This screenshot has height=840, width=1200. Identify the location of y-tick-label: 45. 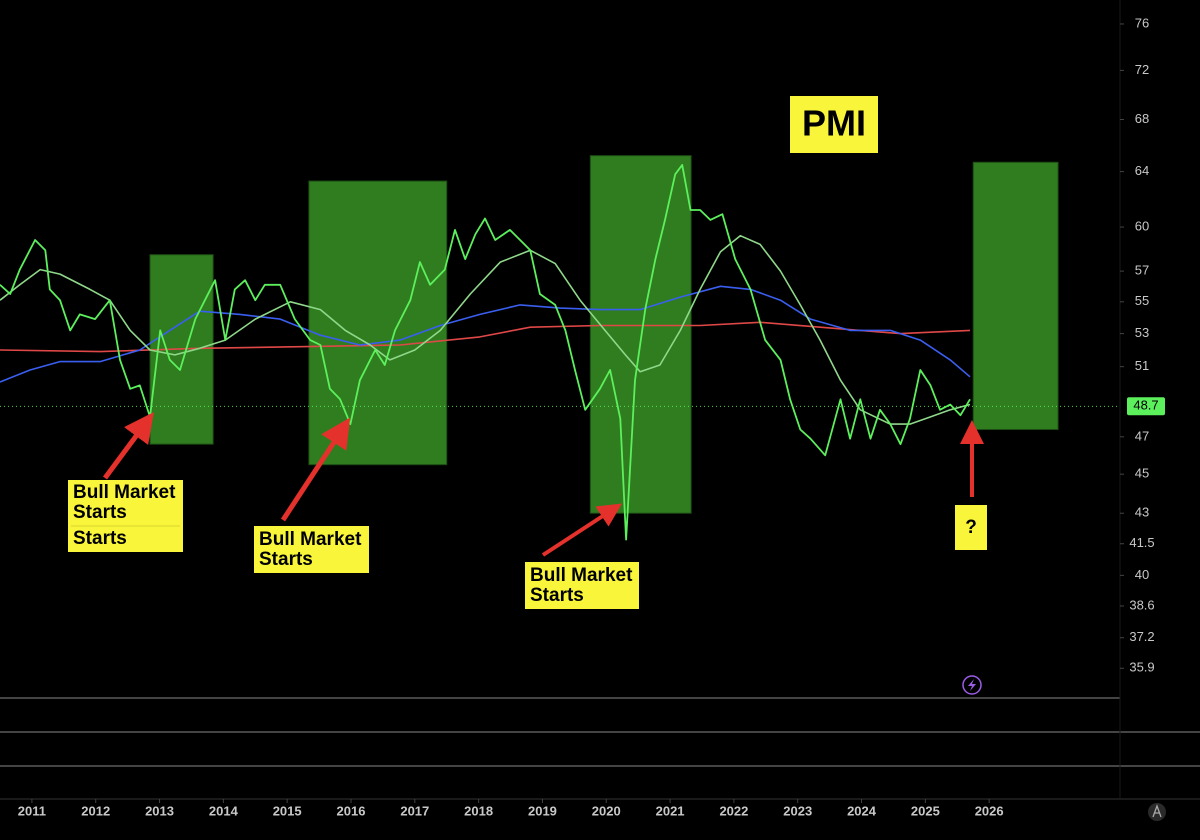
(1142, 473).